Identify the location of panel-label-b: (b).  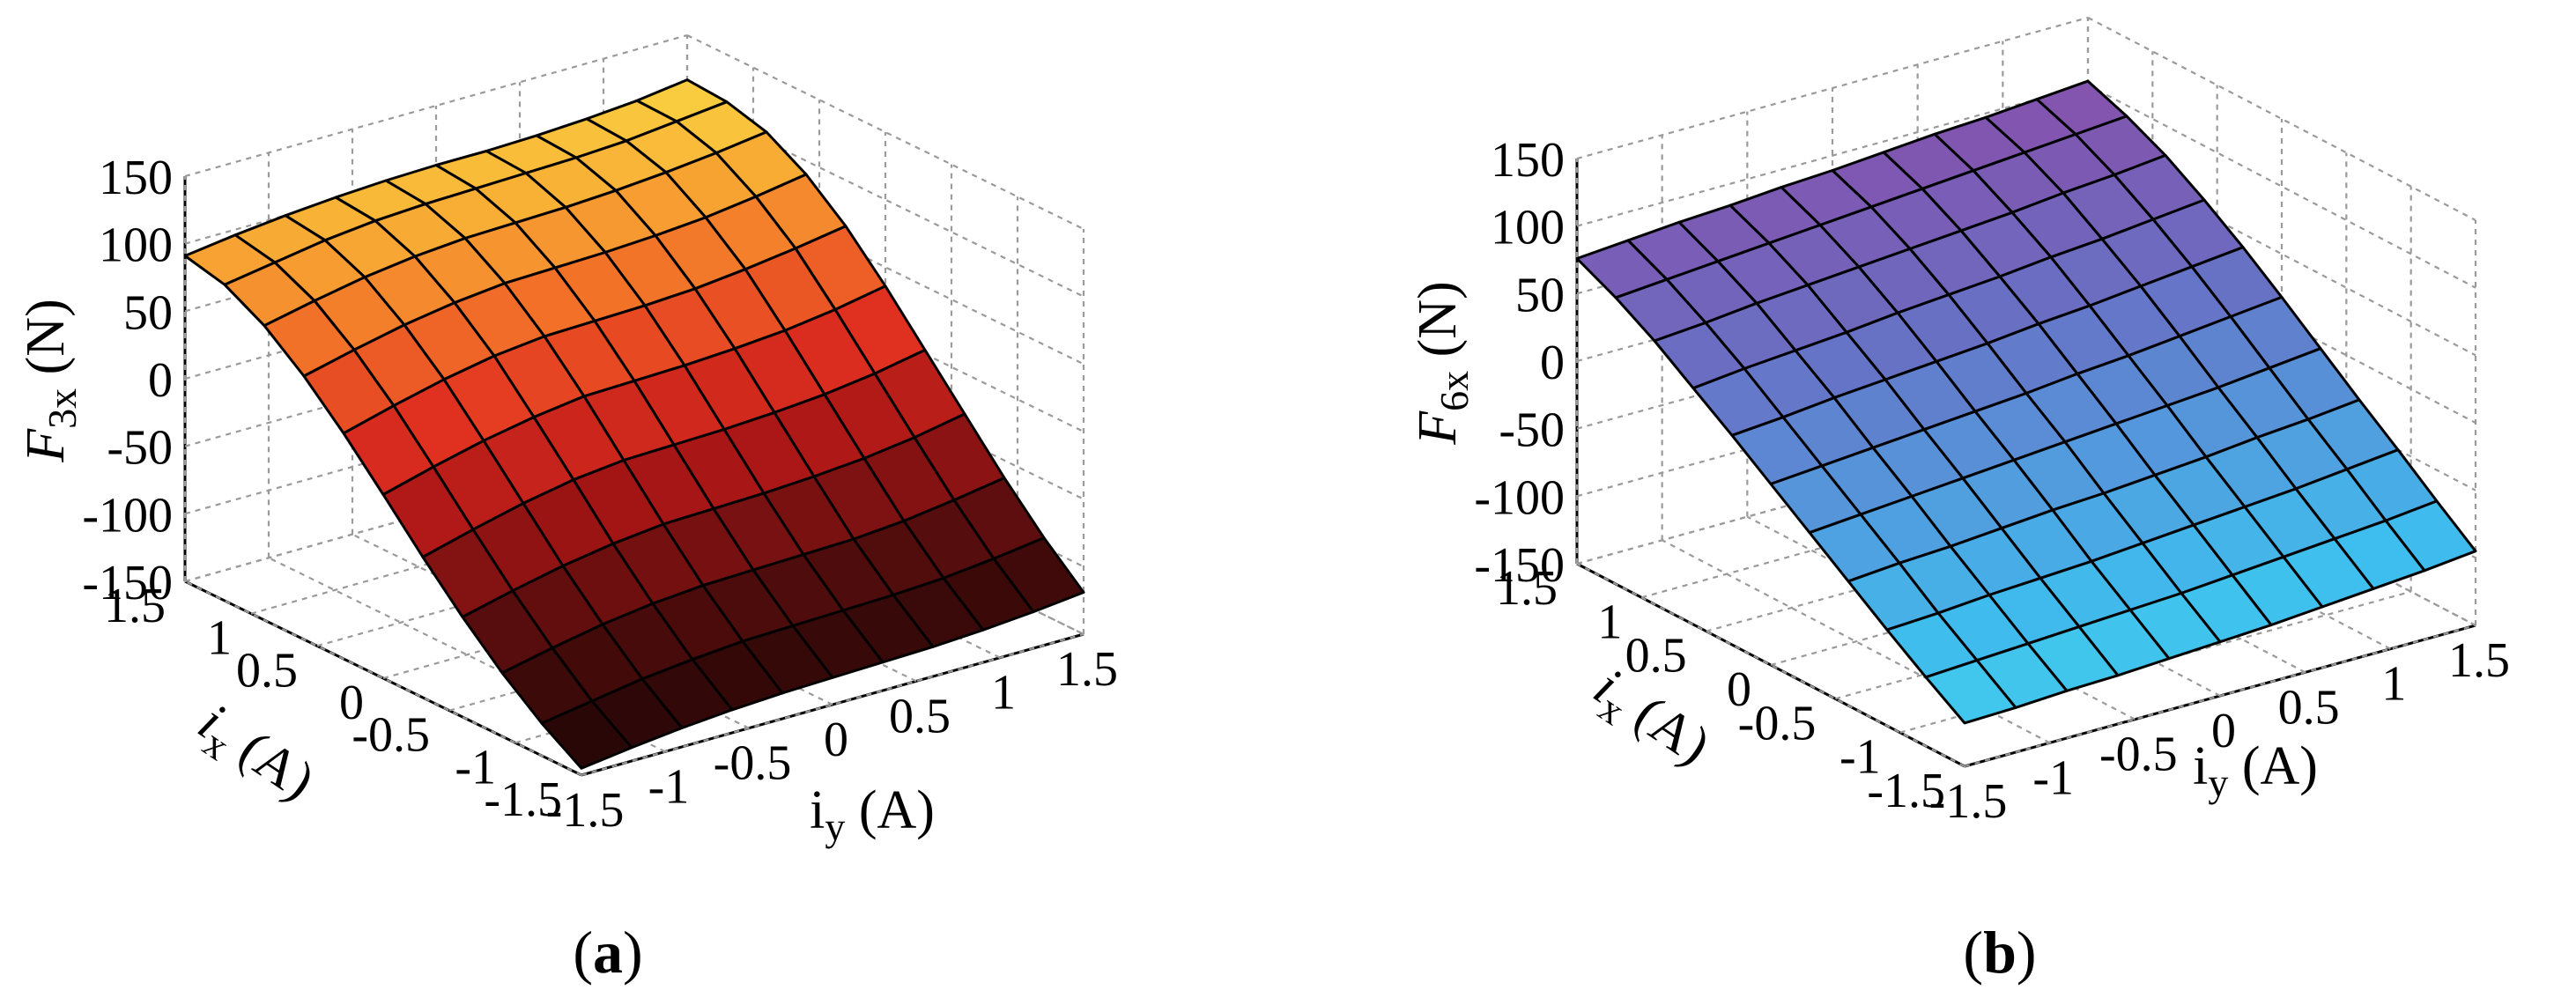
(2000, 952).